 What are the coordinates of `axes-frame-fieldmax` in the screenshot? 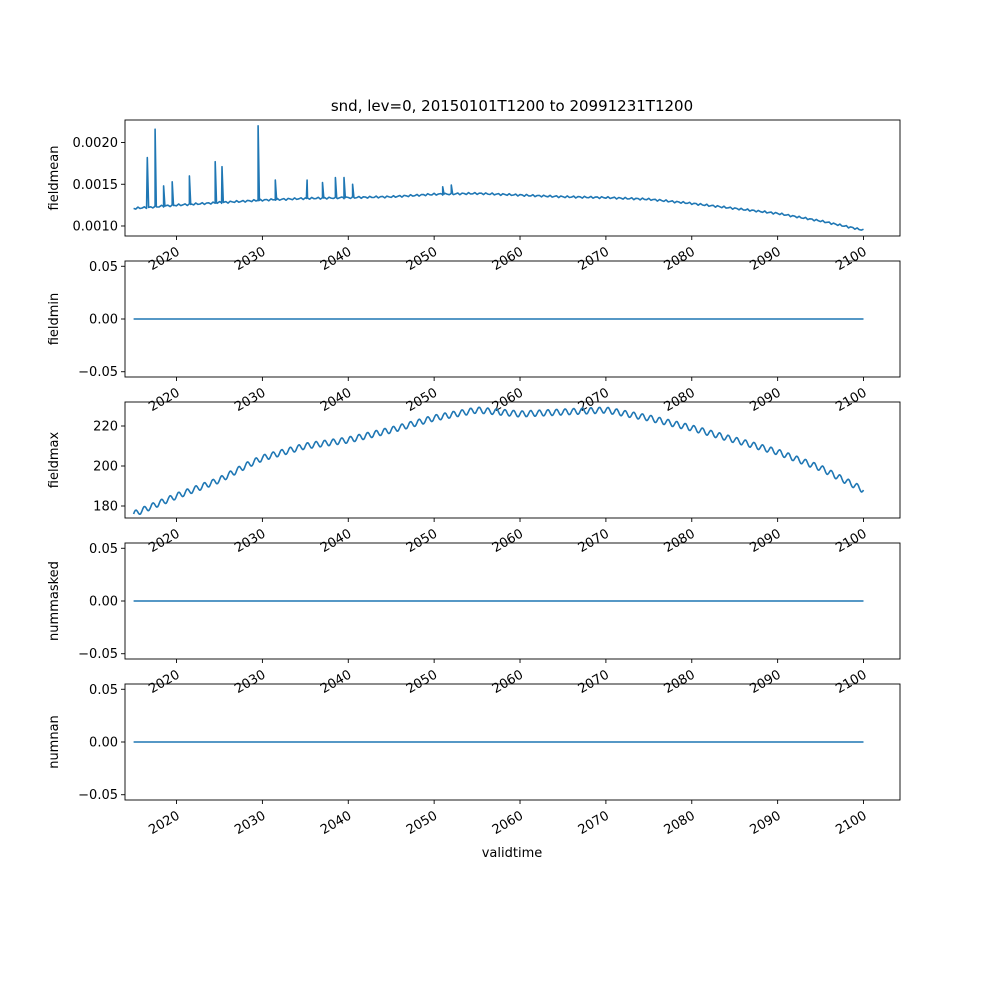 It's located at (512, 460).